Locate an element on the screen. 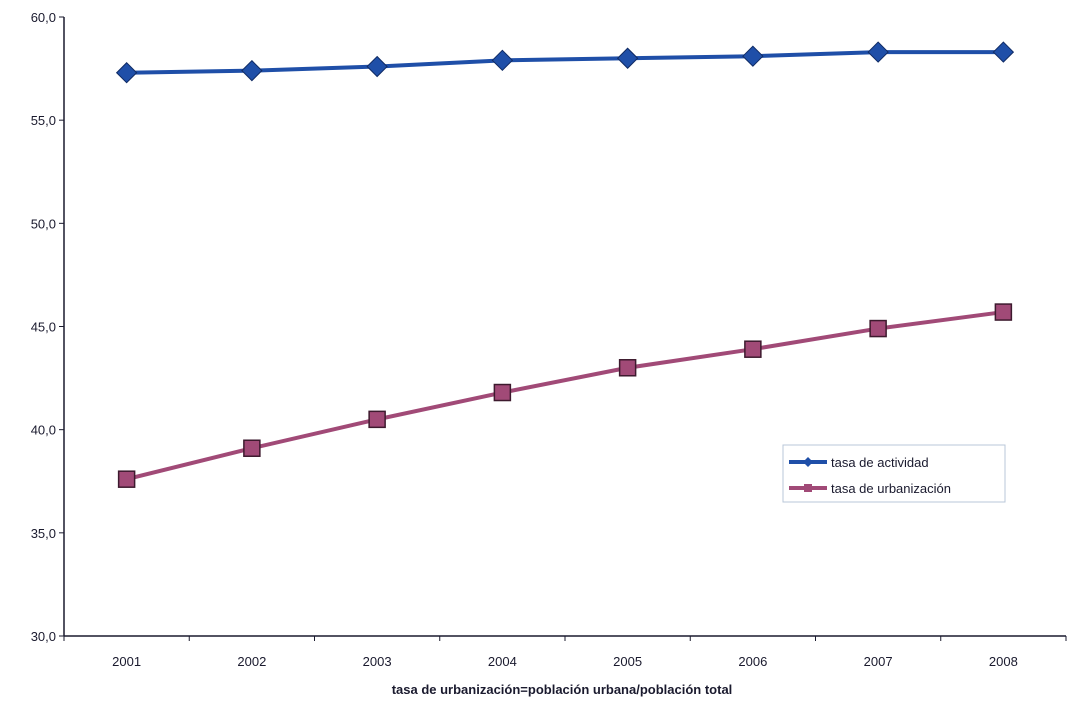 The height and width of the screenshot is (706, 1076). chart-legend: tasa de actividad tasa de urbanización is located at coordinates (894, 473).